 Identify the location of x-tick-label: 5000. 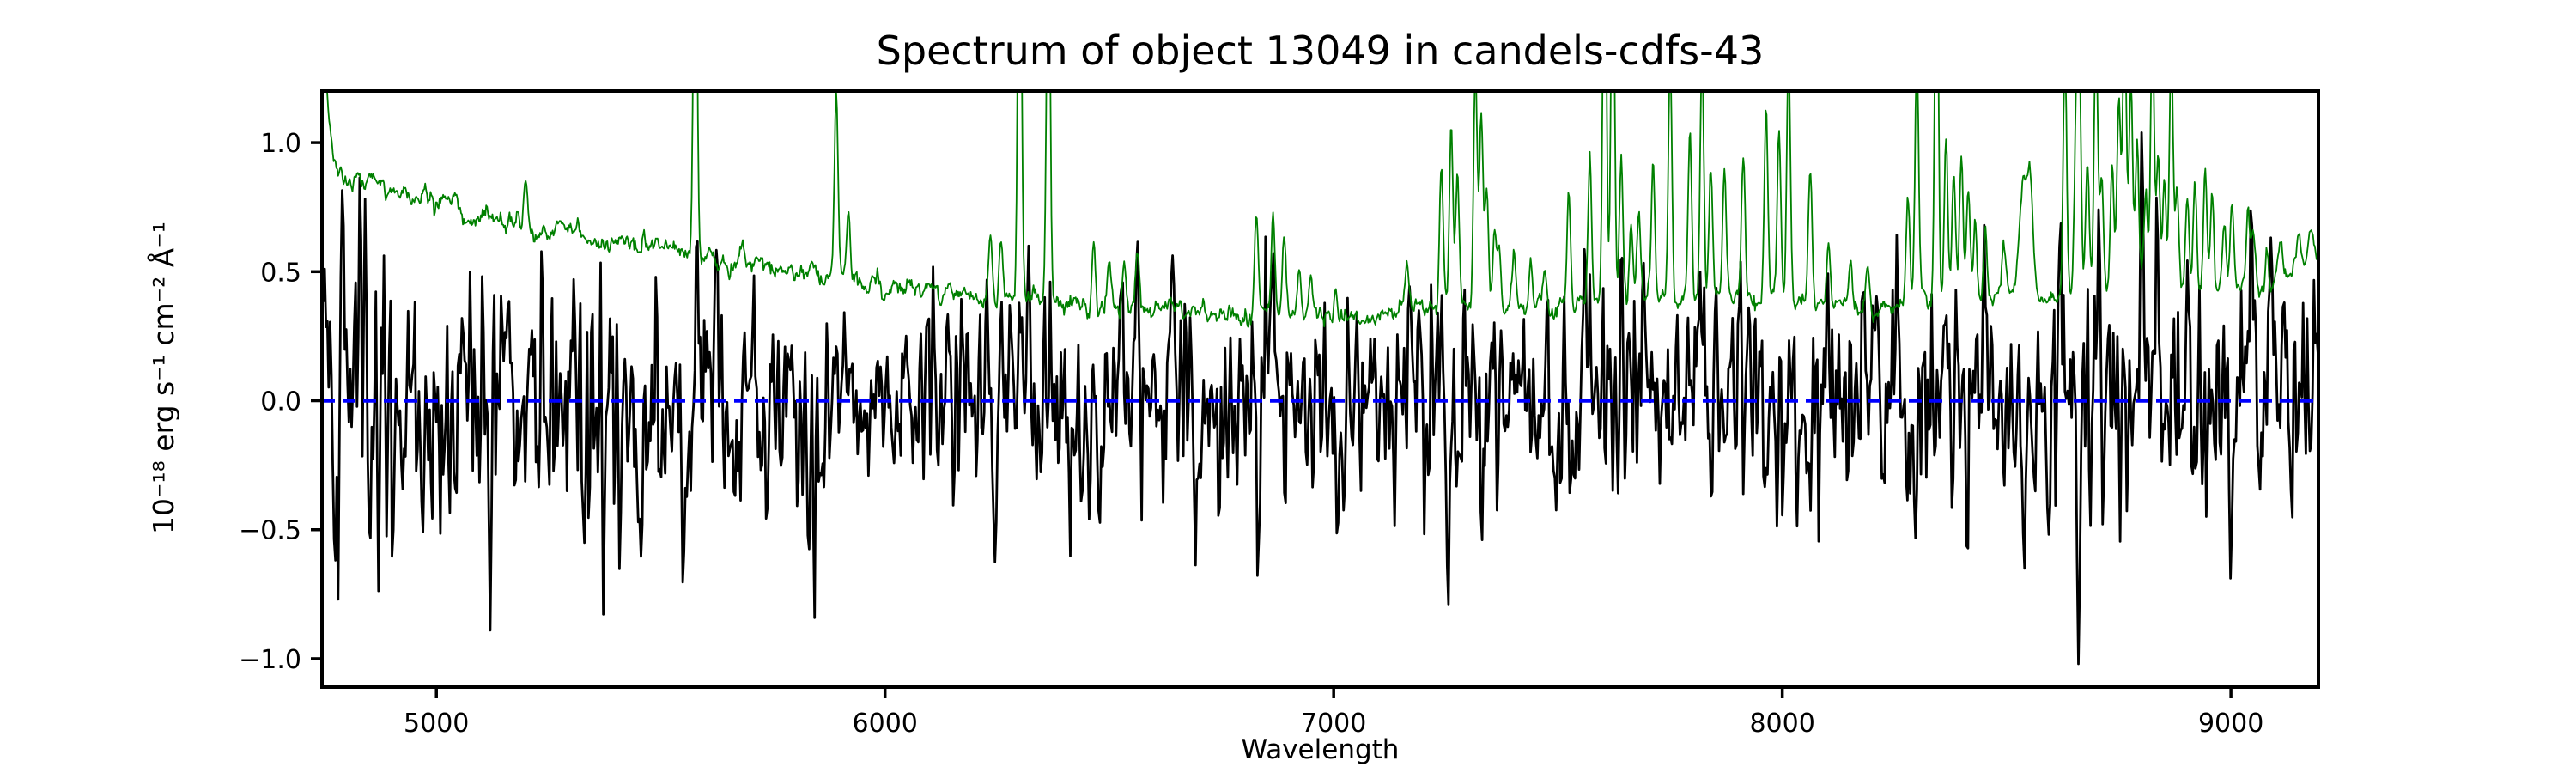
(436, 724).